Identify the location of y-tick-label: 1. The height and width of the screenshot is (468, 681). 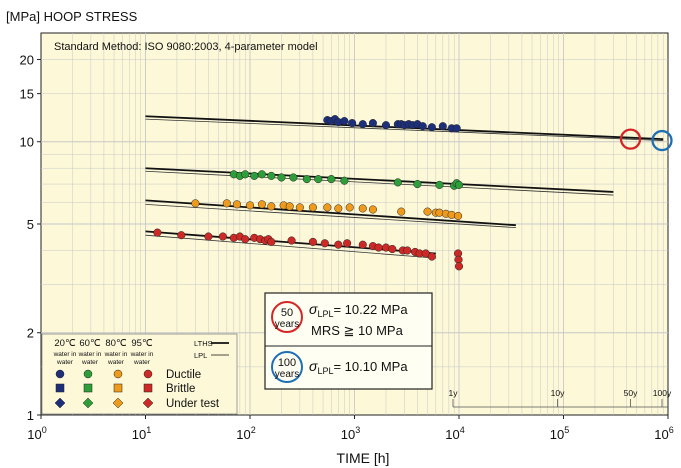
(30, 415).